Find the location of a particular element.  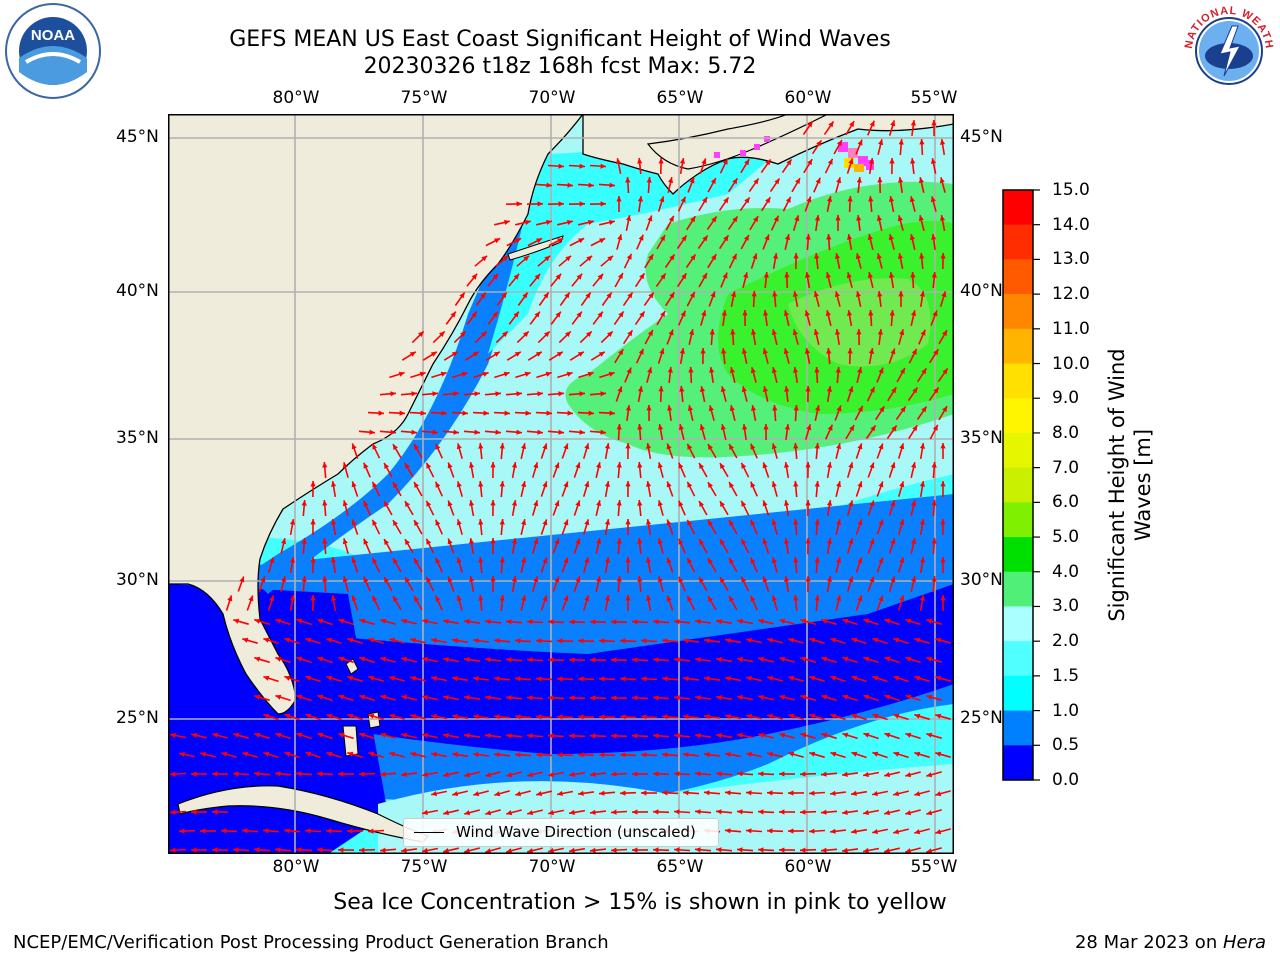

colorbar-tick-label: 1.0 is located at coordinates (1066, 710).